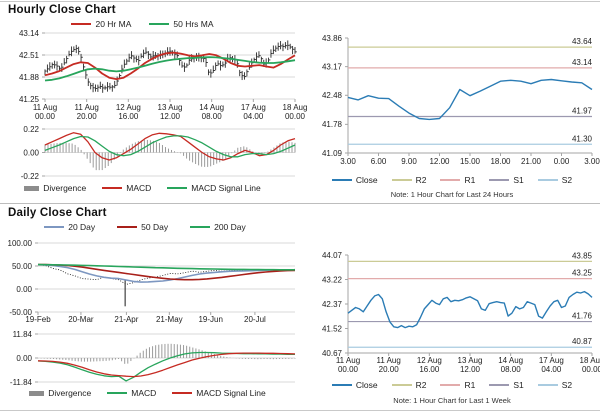 This screenshot has height=413, width=600. Describe the element at coordinates (567, 180) in the screenshot. I see `legend-label: S2` at that location.